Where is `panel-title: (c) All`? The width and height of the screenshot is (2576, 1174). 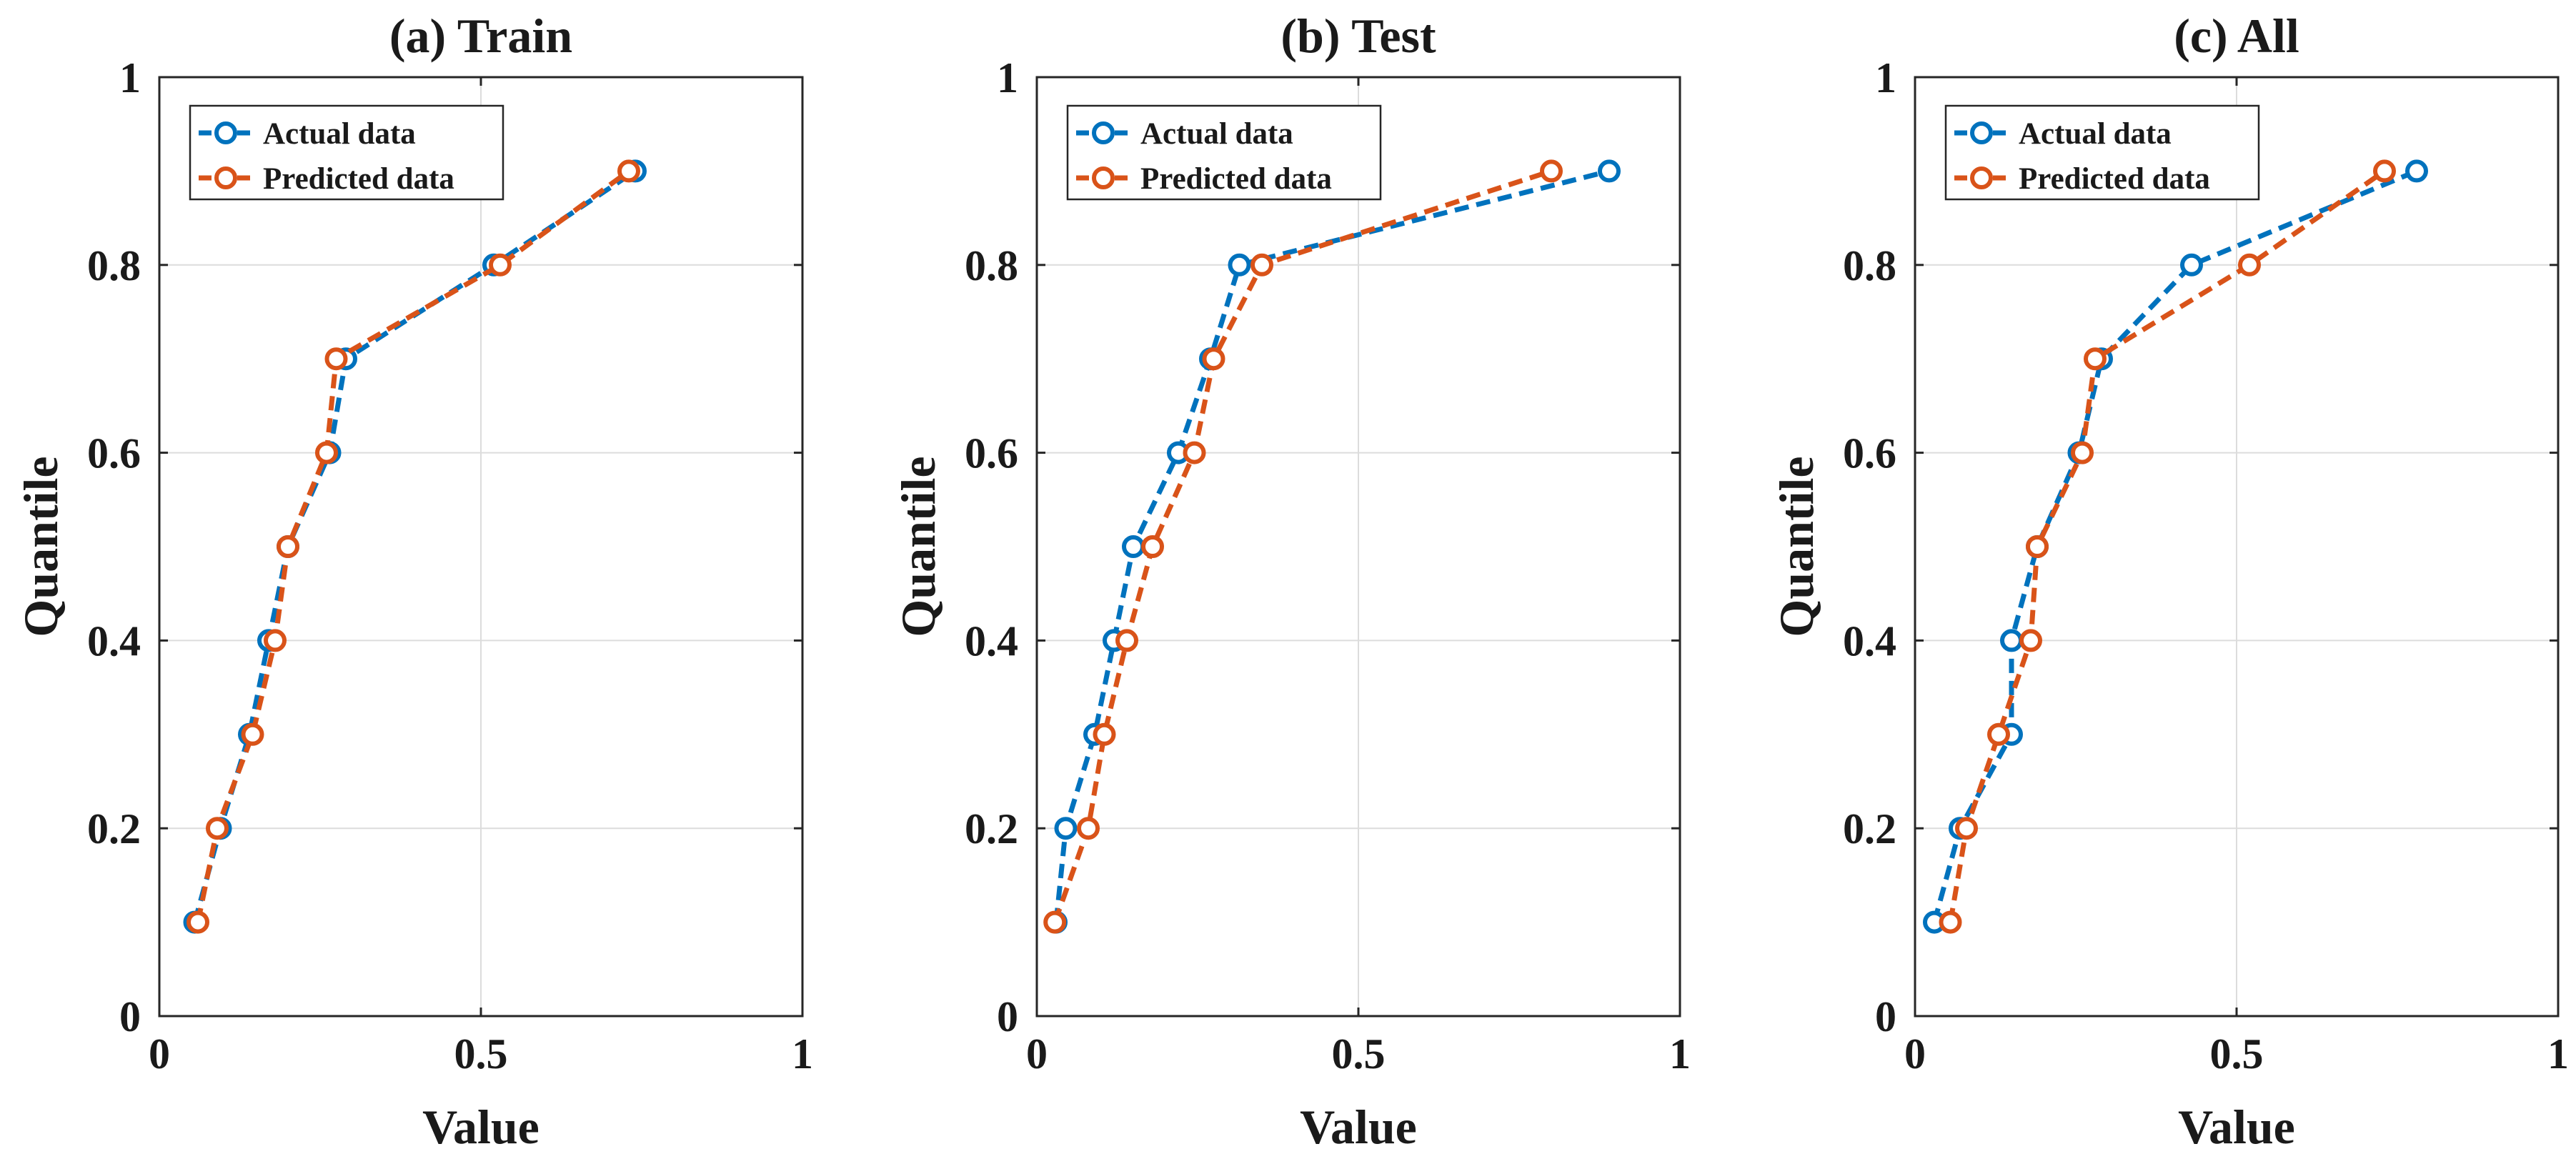 panel-title: (c) All is located at coordinates (2236, 36).